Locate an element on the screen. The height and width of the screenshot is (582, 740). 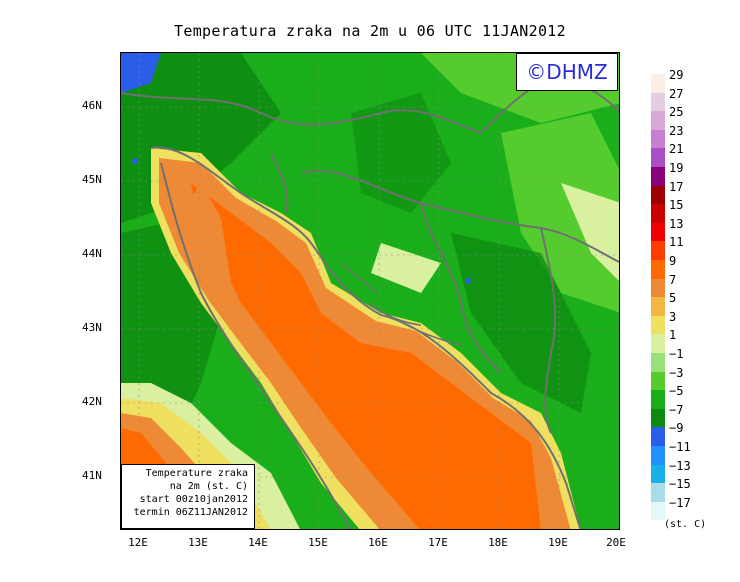
x-tick-12e: 12E is located at coordinates (138, 542).